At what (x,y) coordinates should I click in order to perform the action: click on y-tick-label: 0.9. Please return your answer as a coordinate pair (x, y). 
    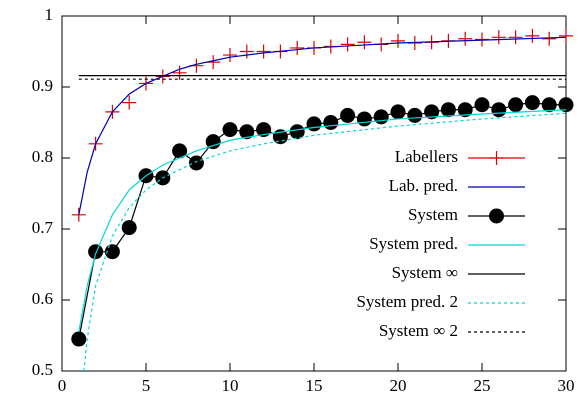
    Looking at the image, I should click on (42, 85).